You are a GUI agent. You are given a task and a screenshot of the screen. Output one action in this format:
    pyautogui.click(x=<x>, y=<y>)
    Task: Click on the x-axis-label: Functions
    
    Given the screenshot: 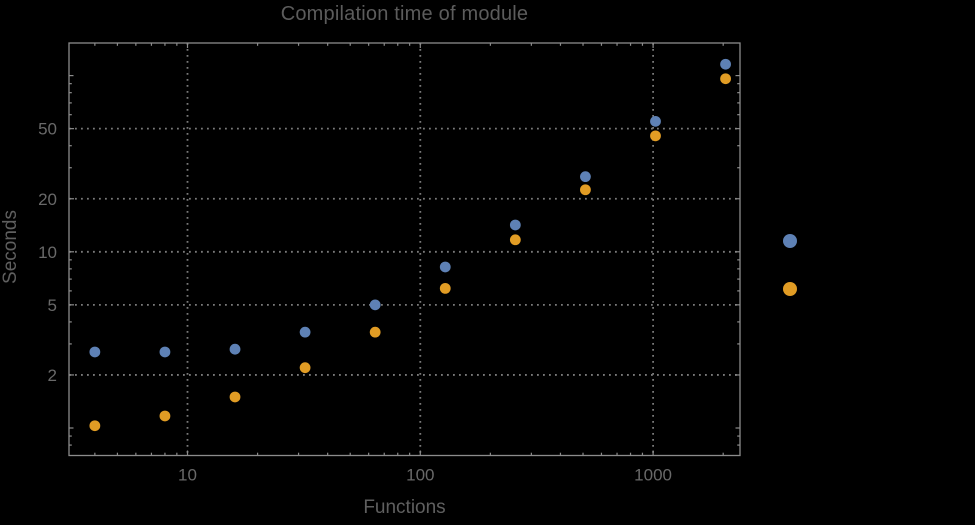 What is the action you would take?
    pyautogui.click(x=404, y=507)
    